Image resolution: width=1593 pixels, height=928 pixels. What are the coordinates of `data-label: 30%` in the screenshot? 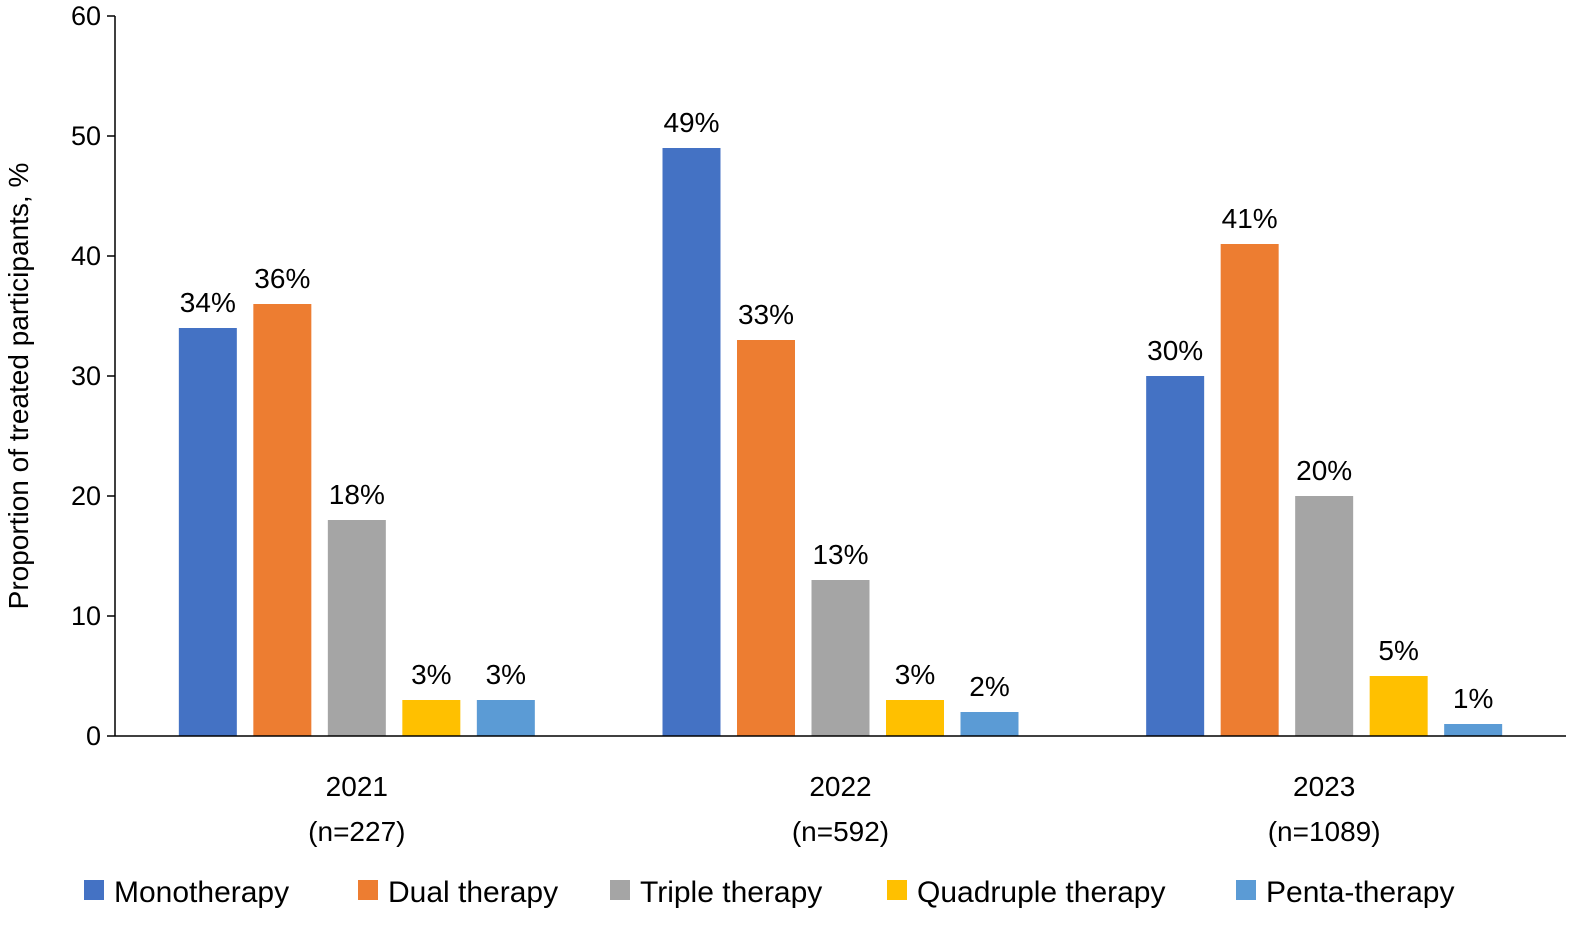 It's located at (1175, 350).